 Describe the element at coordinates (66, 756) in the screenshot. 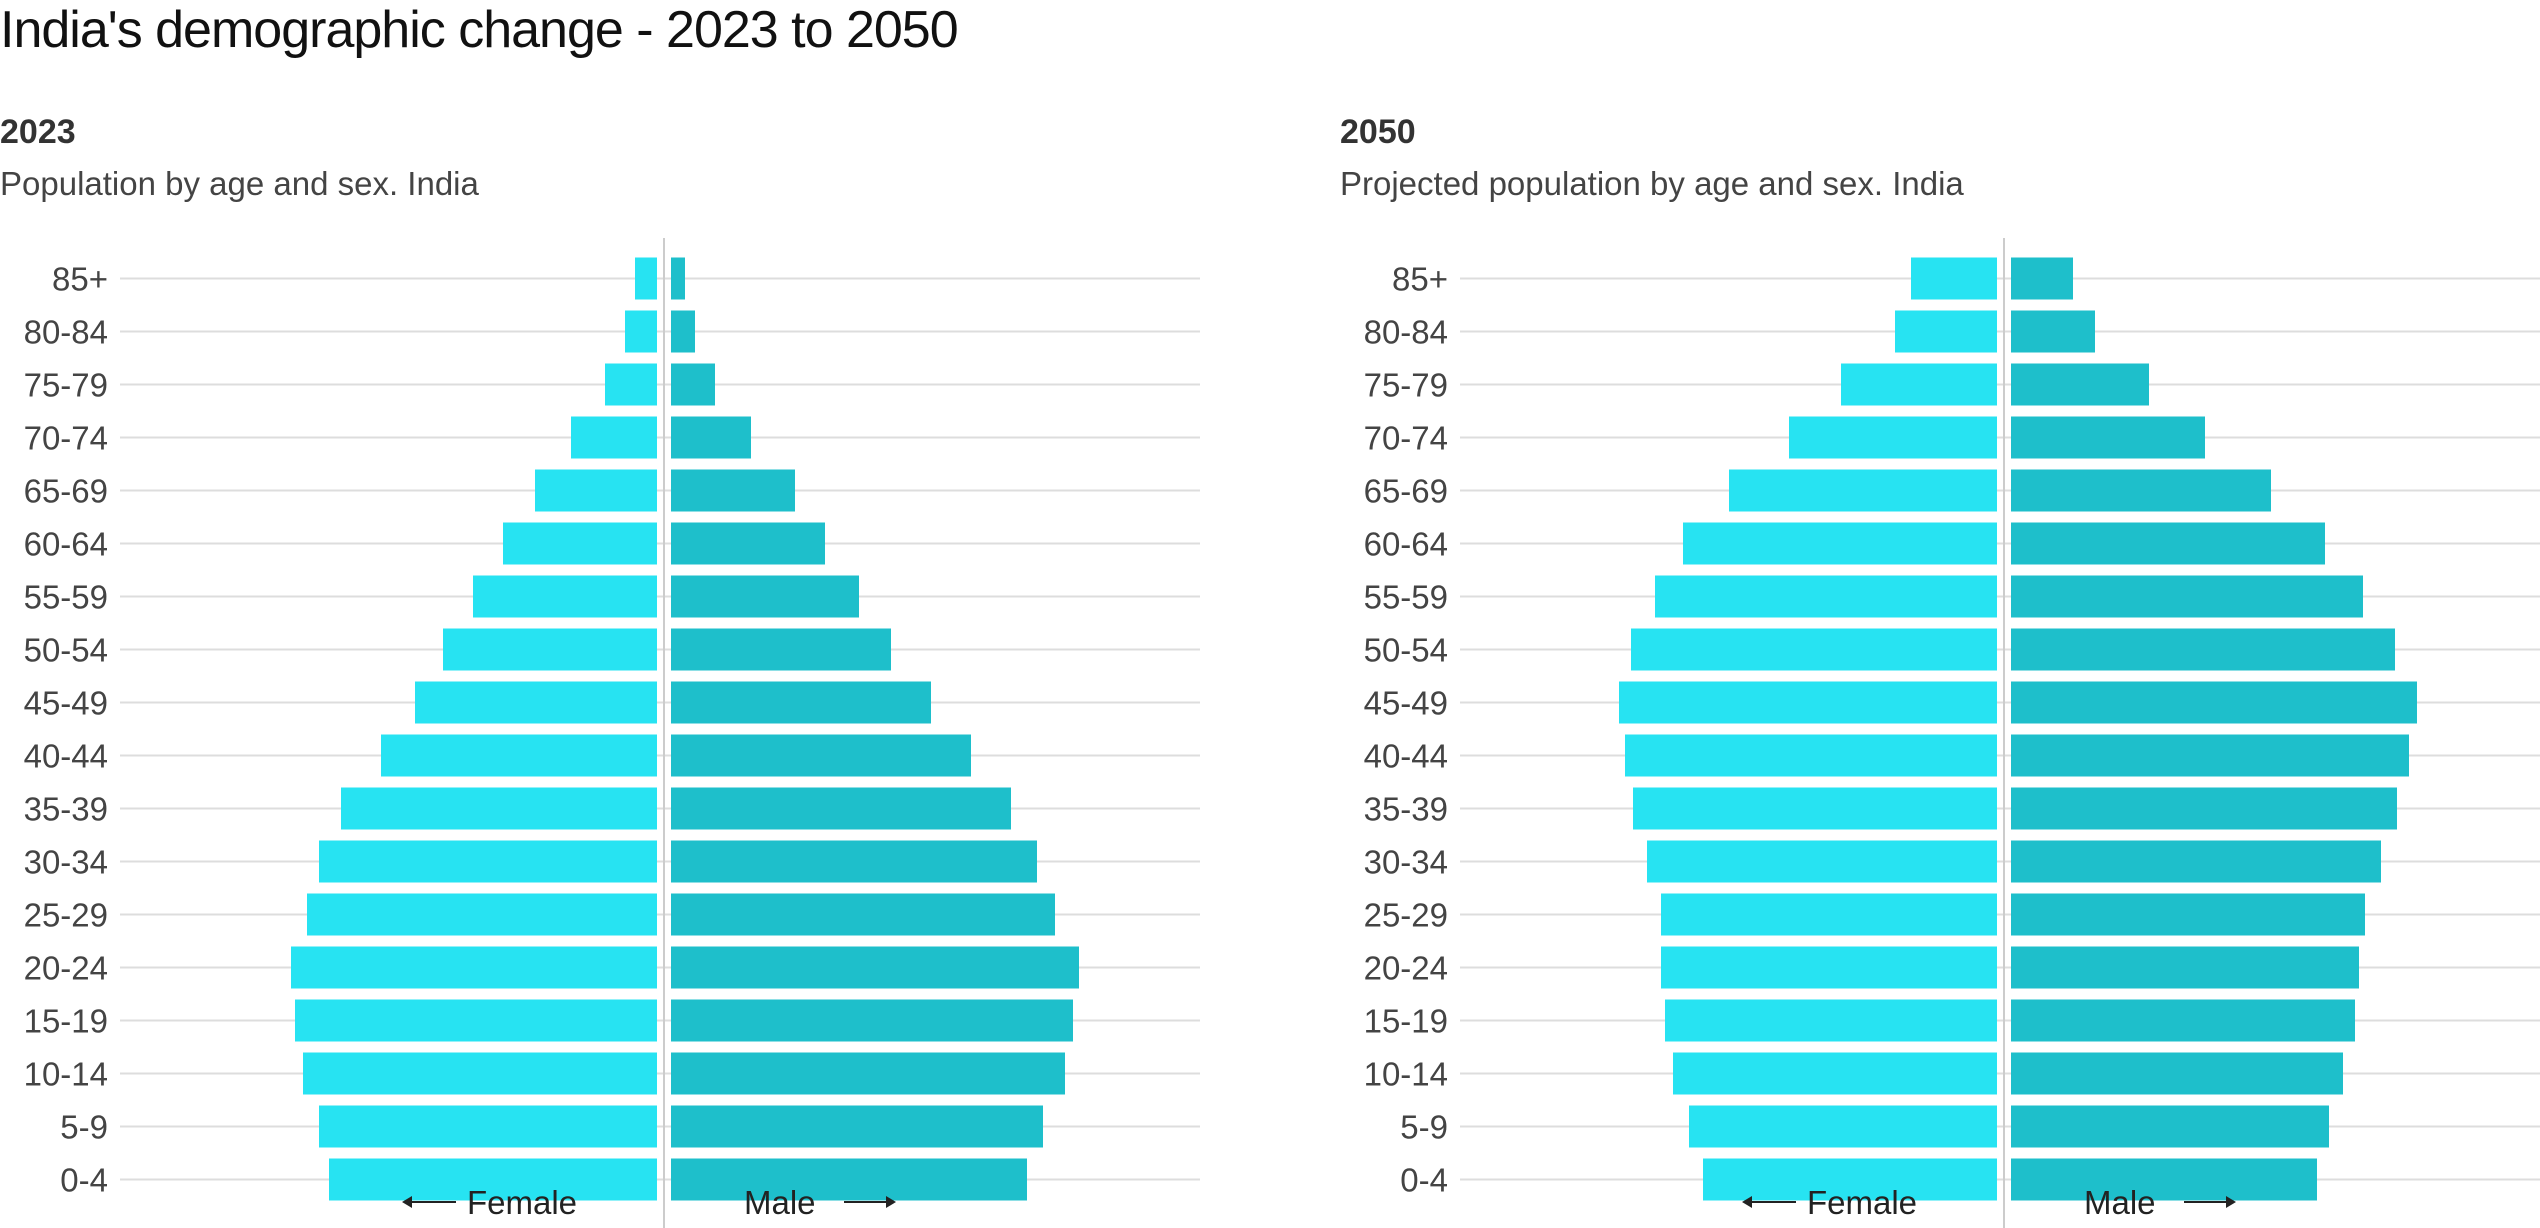

I see `age-label: 40-44` at that location.